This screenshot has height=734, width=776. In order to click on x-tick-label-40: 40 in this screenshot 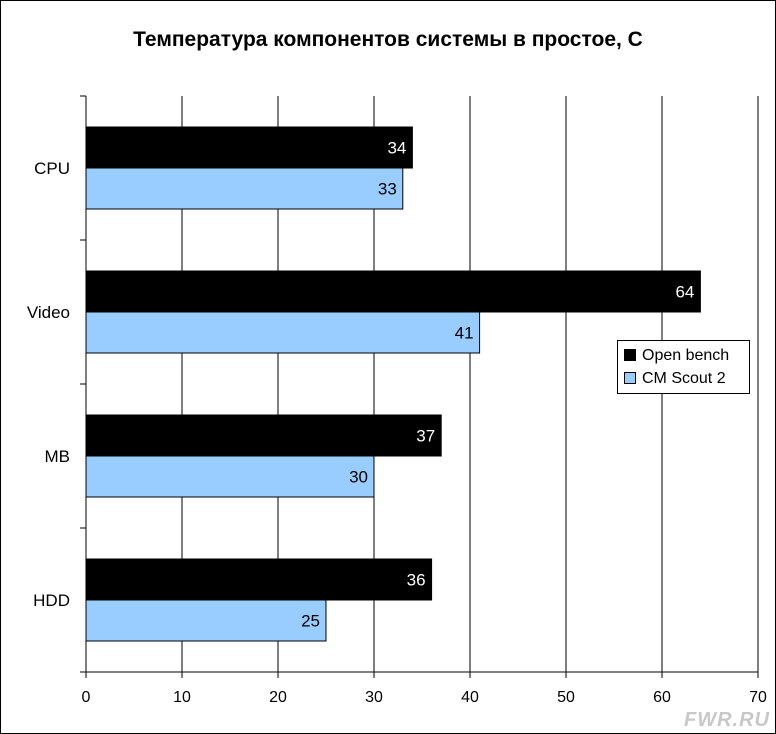, I will do `click(470, 697)`.